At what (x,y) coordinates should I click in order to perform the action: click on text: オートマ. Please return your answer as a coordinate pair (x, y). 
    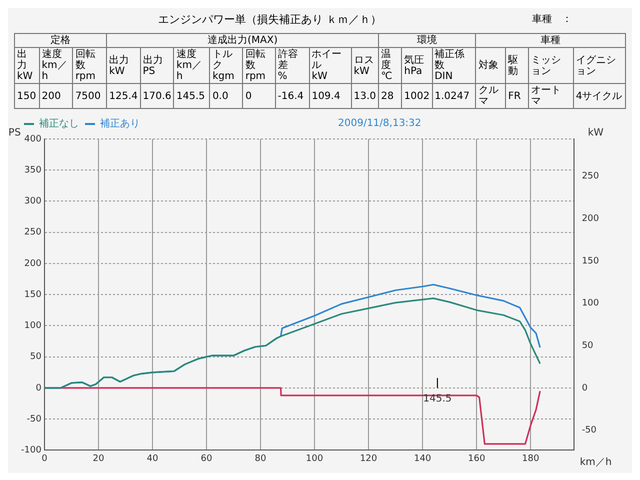
    Looking at the image, I should click on (551, 96).